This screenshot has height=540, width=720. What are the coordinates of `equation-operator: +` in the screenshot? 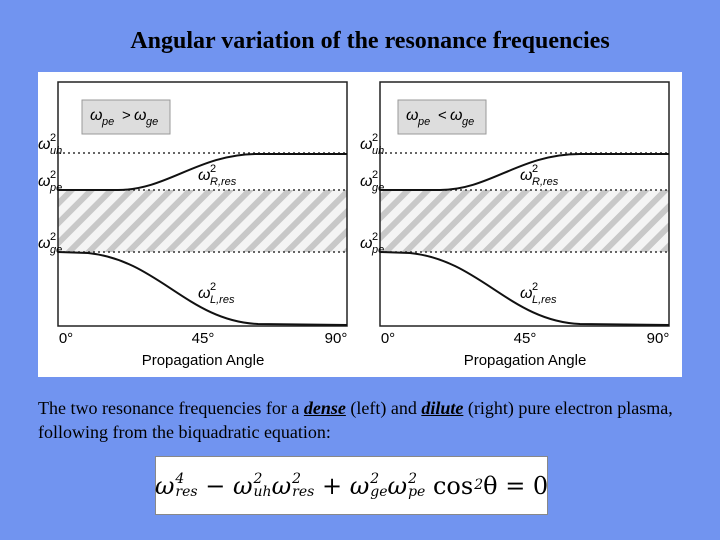 It's located at (332, 485).